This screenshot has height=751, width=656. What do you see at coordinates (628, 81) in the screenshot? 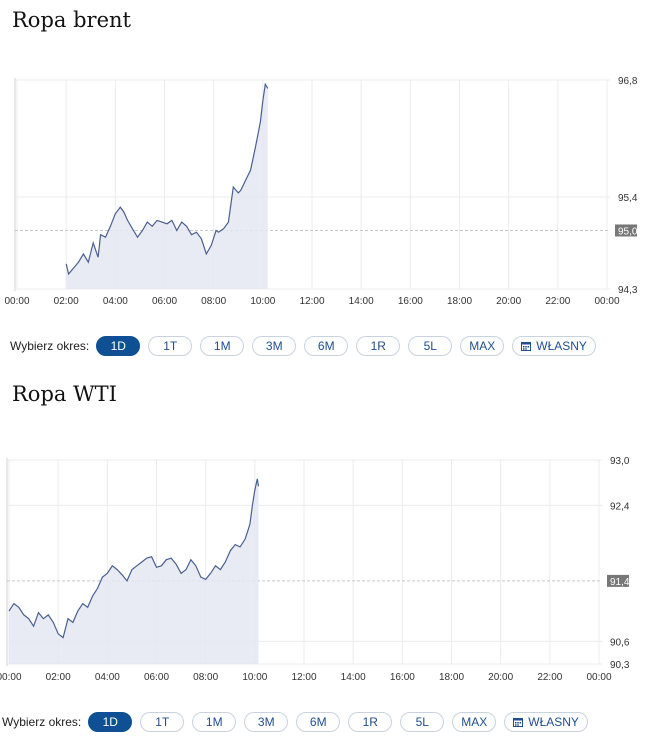
I see `y-tick-label: 96,8` at bounding box center [628, 81].